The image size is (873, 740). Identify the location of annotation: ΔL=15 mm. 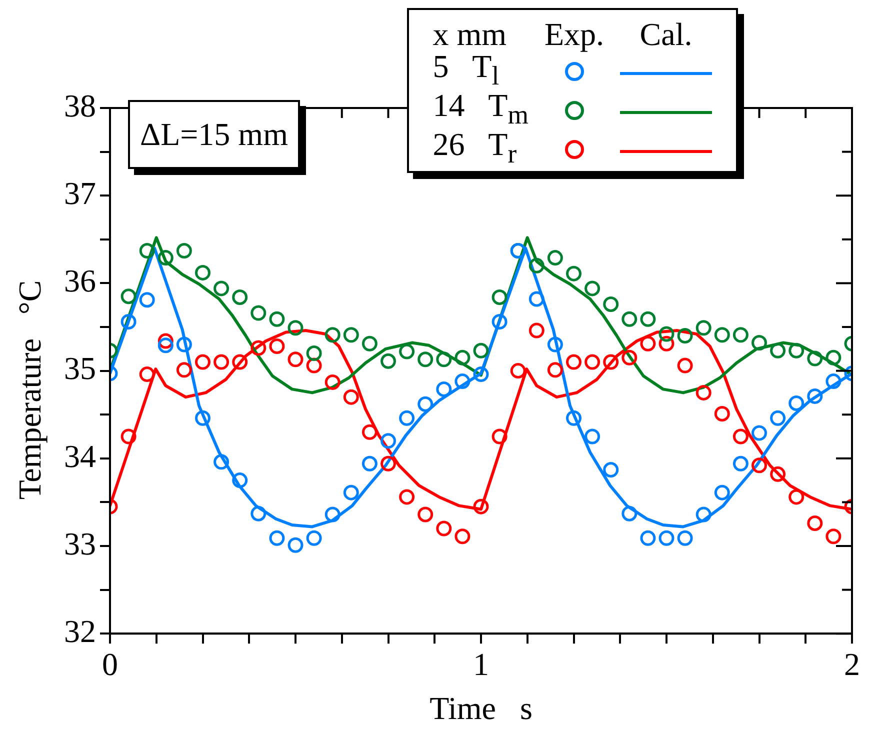
(214, 134).